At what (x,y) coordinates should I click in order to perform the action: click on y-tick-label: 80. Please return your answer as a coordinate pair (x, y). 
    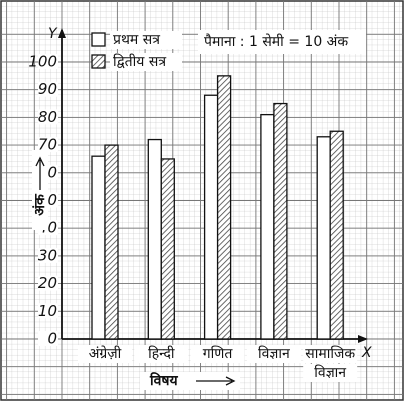
    Looking at the image, I should click on (47, 117).